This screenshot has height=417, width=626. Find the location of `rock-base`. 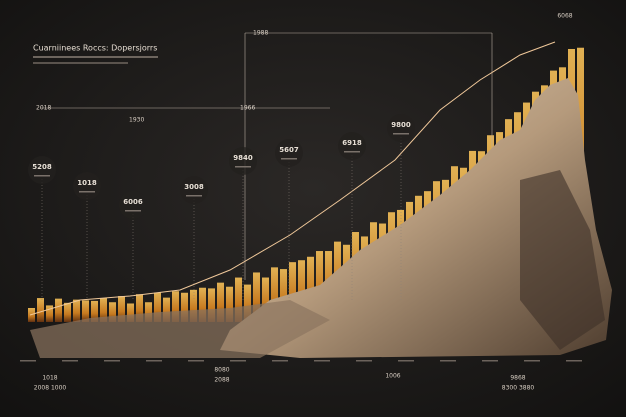

rock-base is located at coordinates (180, 329).